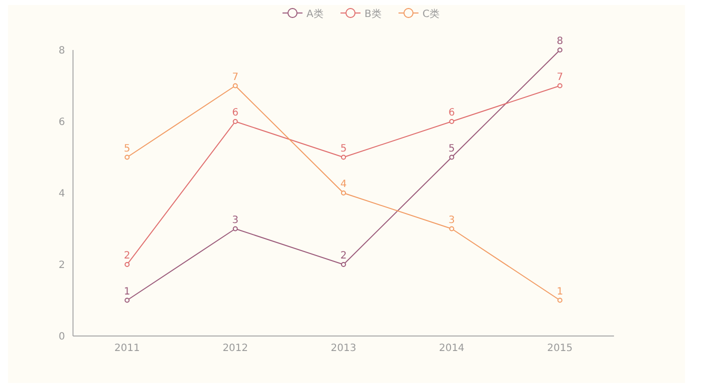 The height and width of the screenshot is (386, 719). Describe the element at coordinates (431, 14) in the screenshot. I see `legend-label: C类` at that location.